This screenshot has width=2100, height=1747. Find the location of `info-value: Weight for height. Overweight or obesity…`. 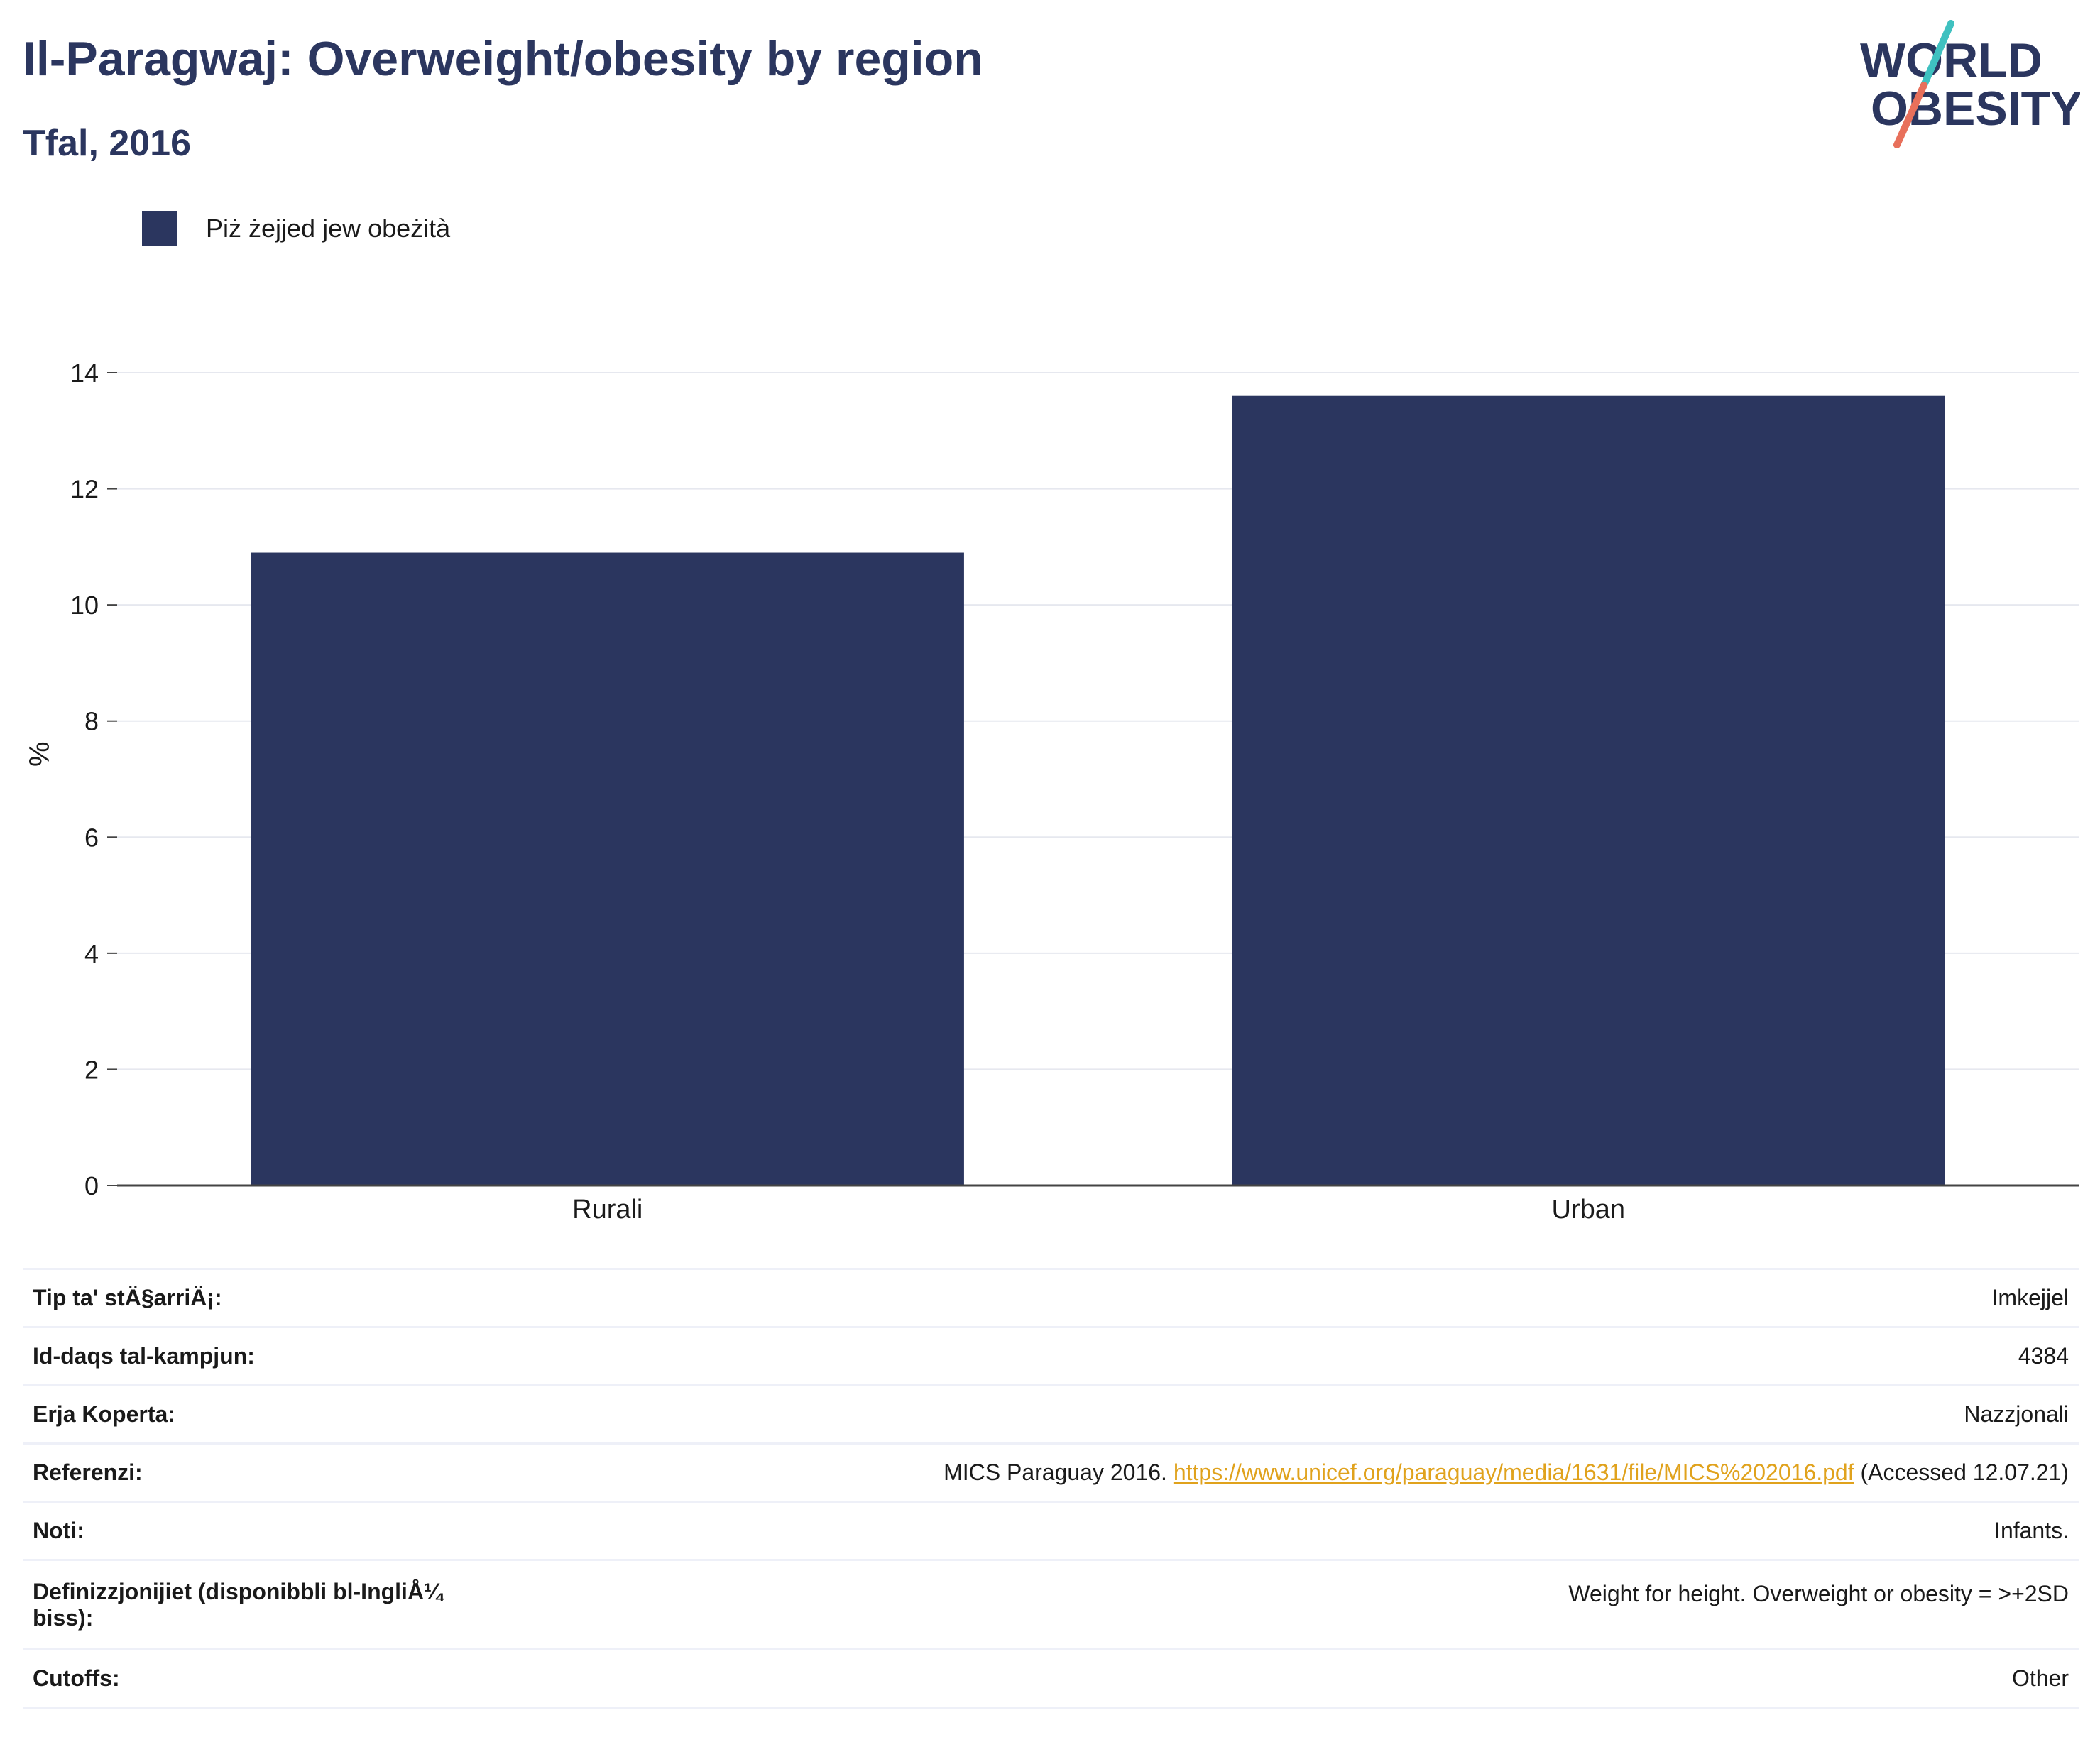

info-value: Weight for height. Overweight or obesity… is located at coordinates (1309, 1605).